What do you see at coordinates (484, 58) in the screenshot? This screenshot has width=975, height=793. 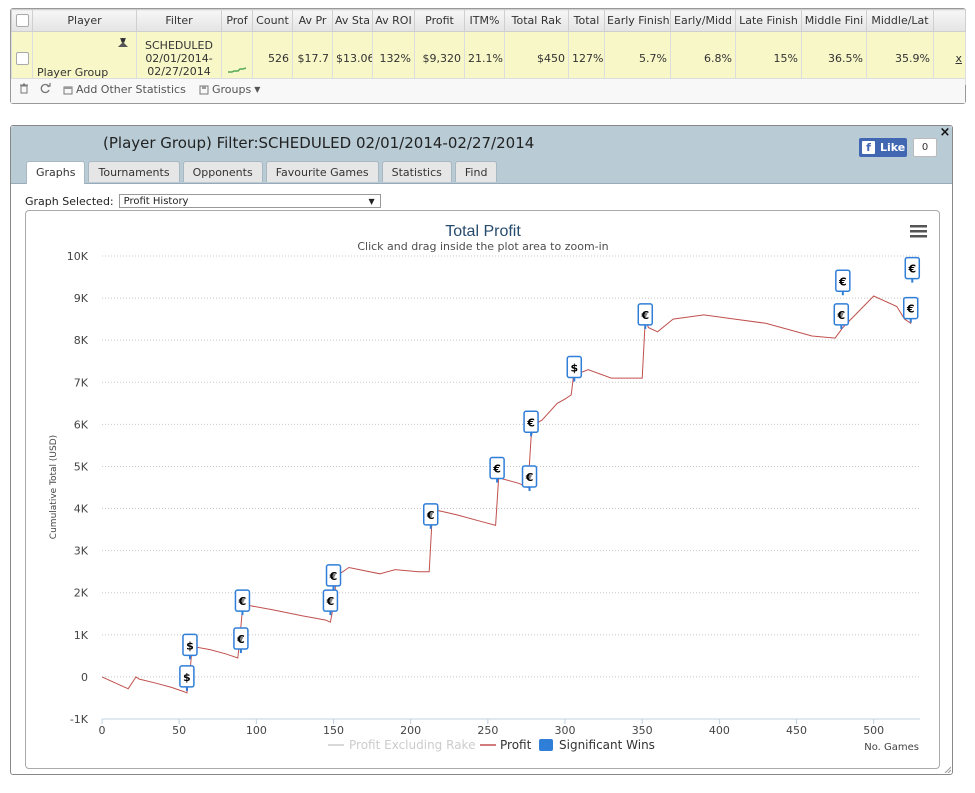 I see `itm-cell: 21.1%` at bounding box center [484, 58].